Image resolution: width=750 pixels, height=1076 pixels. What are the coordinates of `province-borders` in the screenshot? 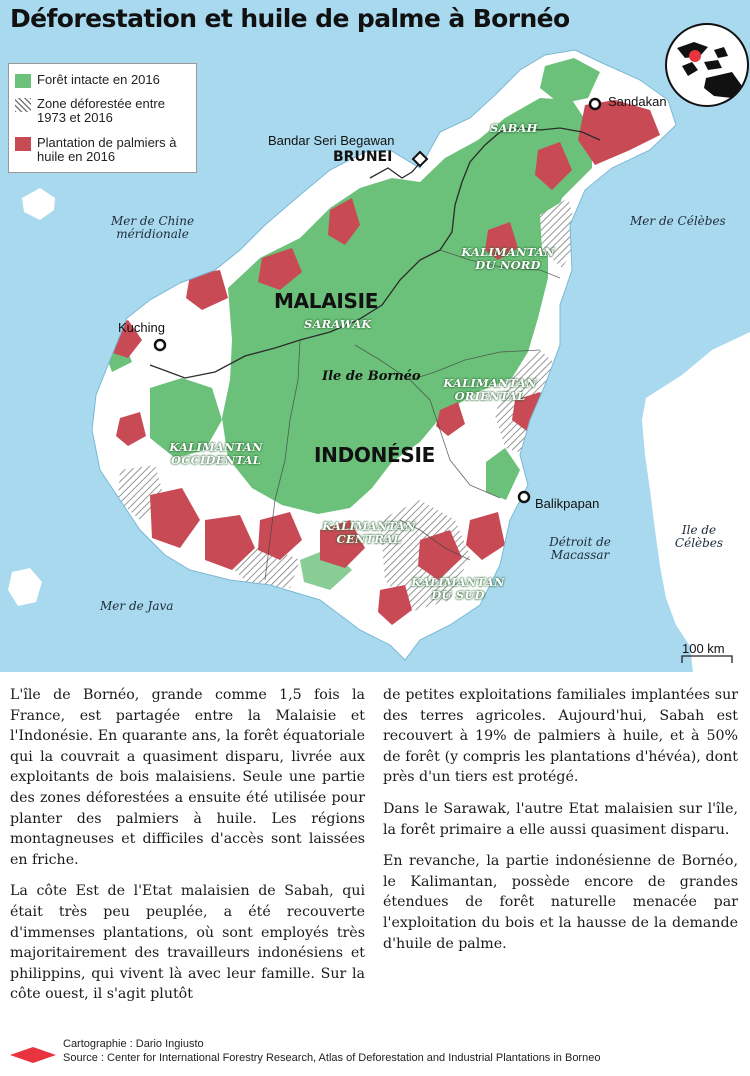 It's located at (412, 415).